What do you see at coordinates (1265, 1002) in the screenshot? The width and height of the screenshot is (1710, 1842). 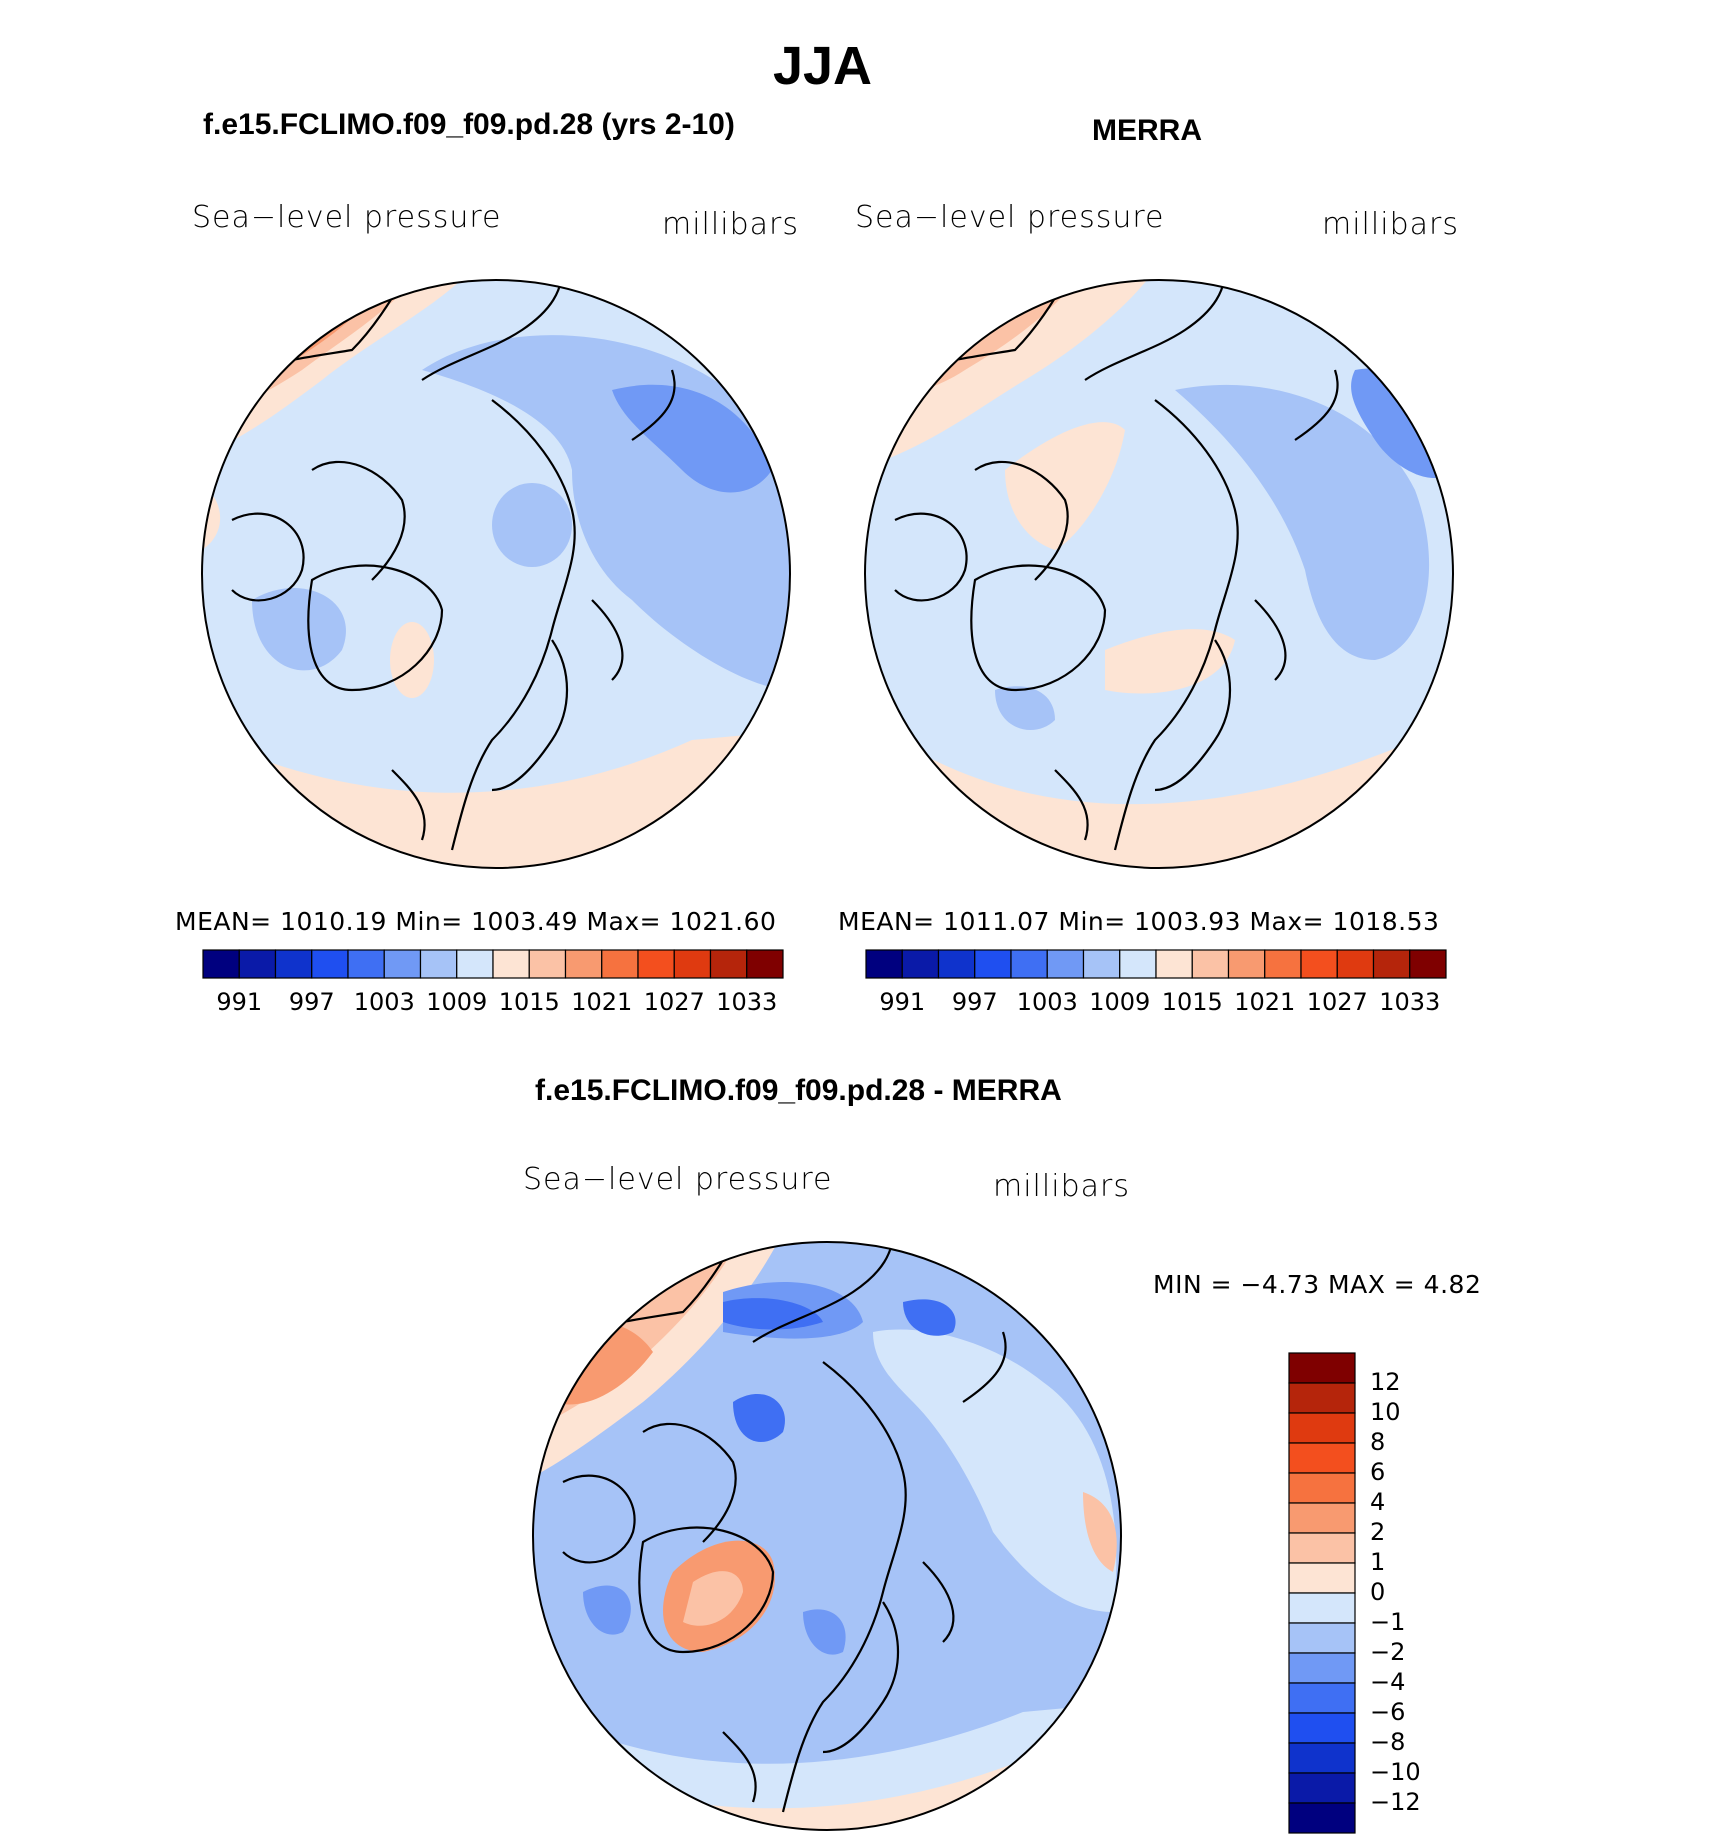 I see `right-colorbar-tick-label: 1021` at bounding box center [1265, 1002].